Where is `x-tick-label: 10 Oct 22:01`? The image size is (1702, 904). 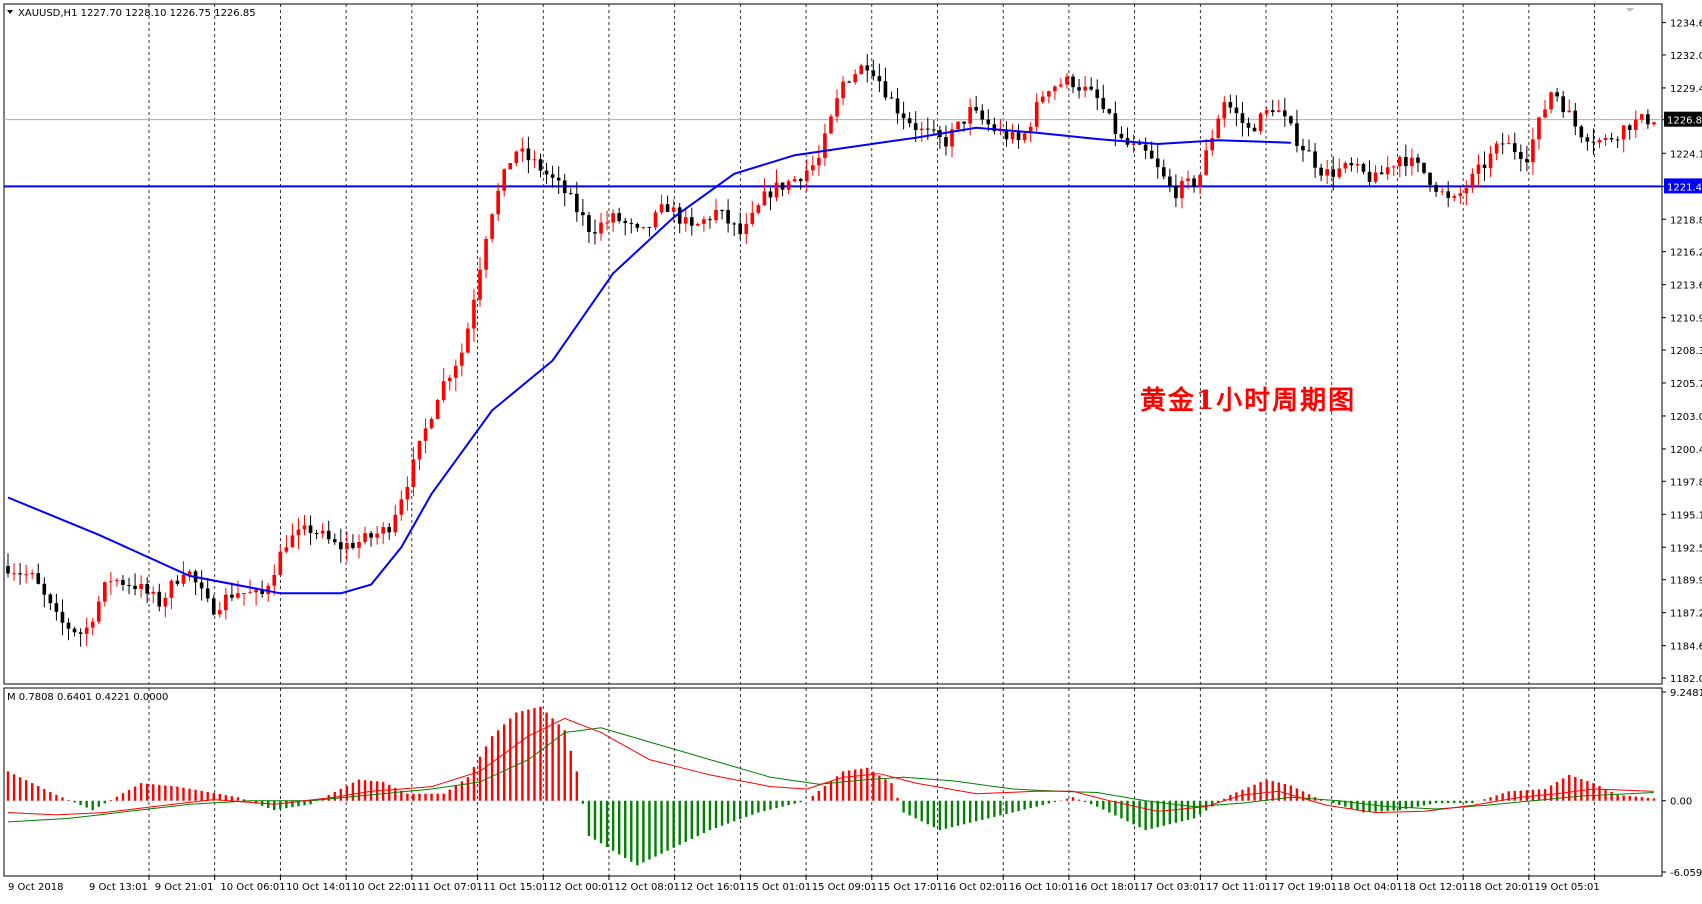 x-tick-label: 10 Oct 22:01 is located at coordinates (384, 887).